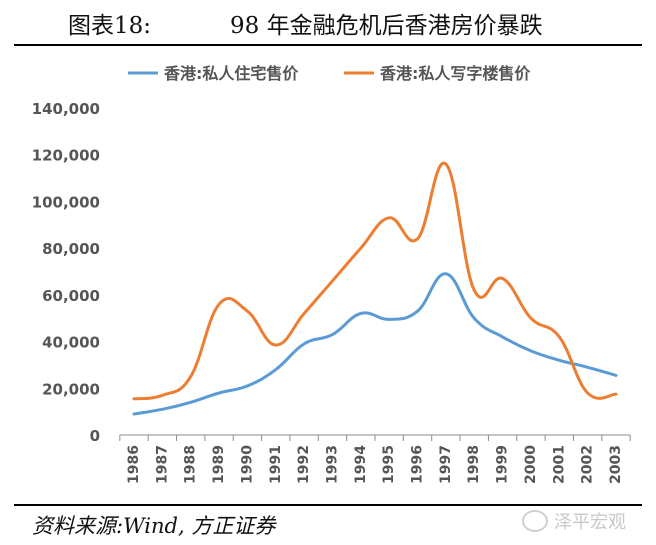 Image resolution: width=656 pixels, height=545 pixels. What do you see at coordinates (191, 464) in the screenshot?
I see `x-tick-label: 1988` at bounding box center [191, 464].